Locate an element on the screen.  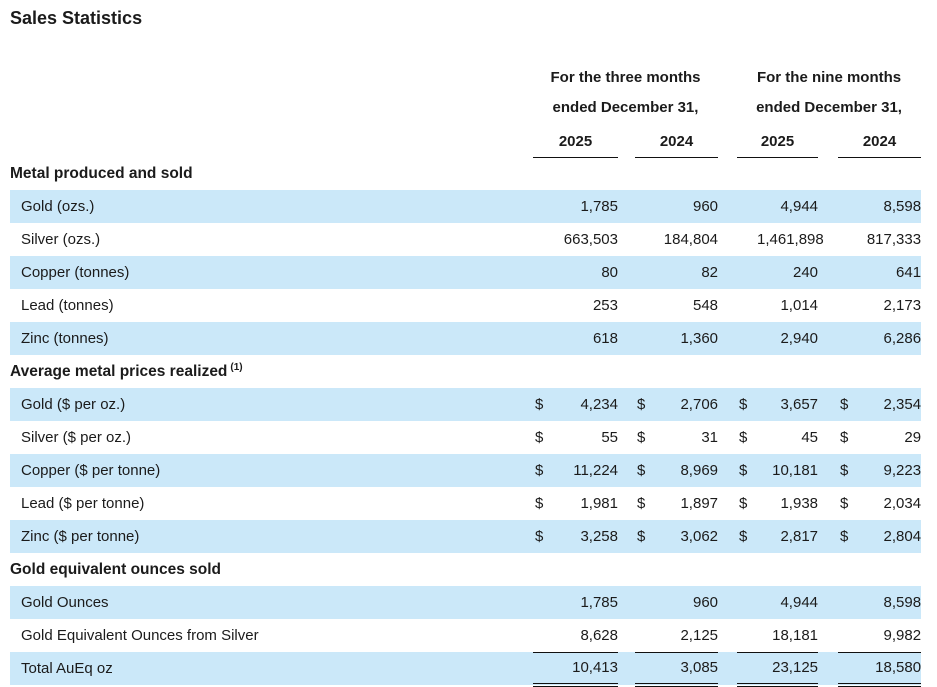
three-months-line1: For the three months is located at coordinates (625, 77).